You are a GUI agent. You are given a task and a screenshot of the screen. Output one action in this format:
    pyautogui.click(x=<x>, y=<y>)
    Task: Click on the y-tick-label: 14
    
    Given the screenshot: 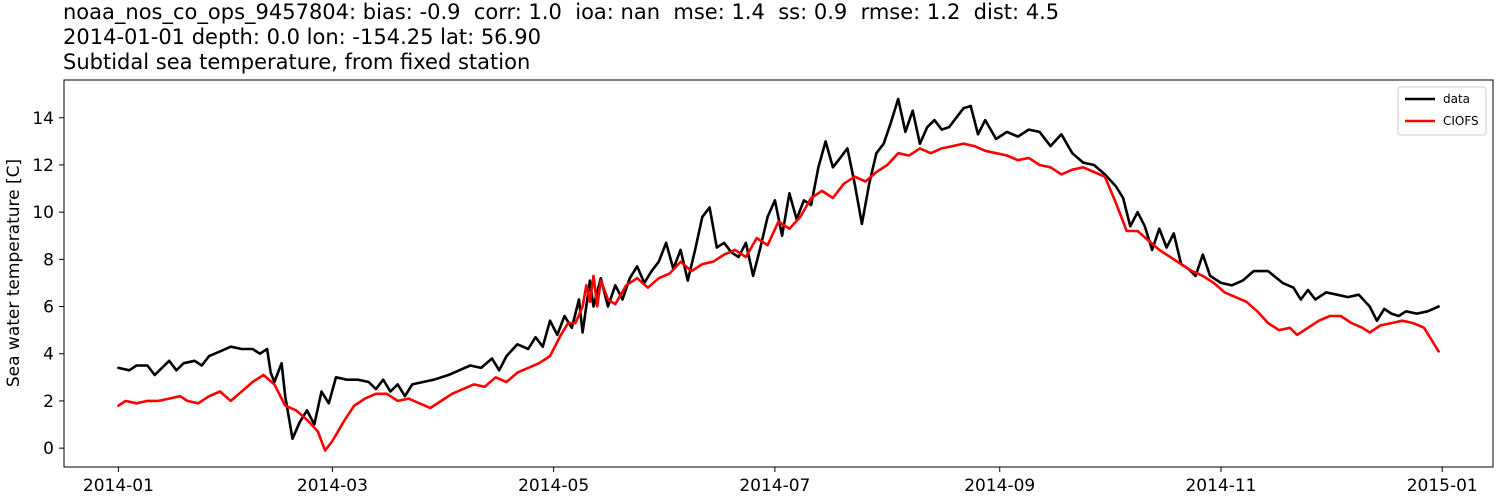 What is the action you would take?
    pyautogui.click(x=43, y=119)
    